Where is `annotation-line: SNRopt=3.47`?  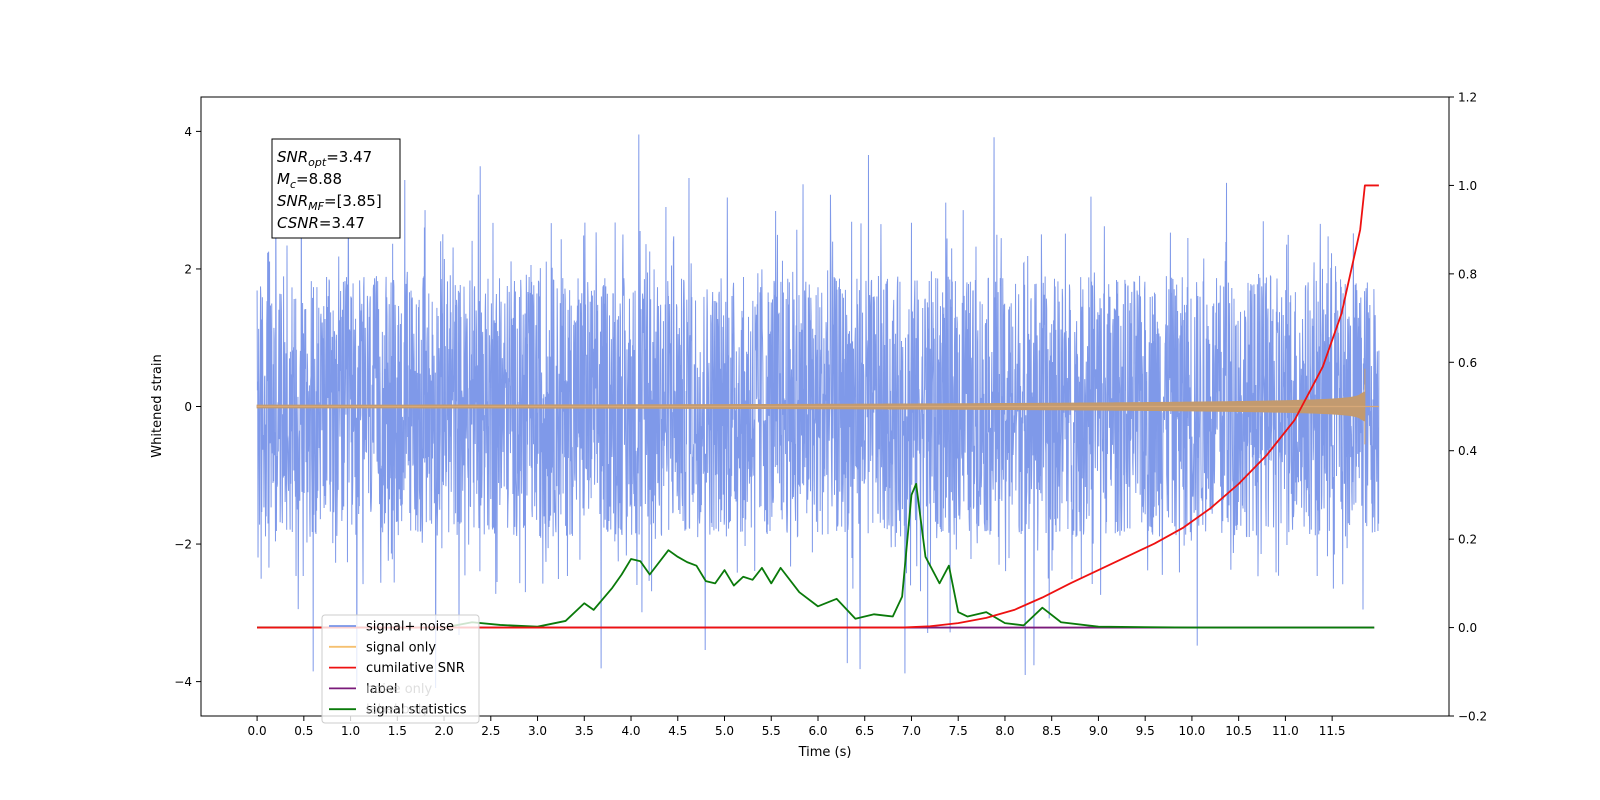
annotation-line: SNRopt=3.47 is located at coordinates (324, 158).